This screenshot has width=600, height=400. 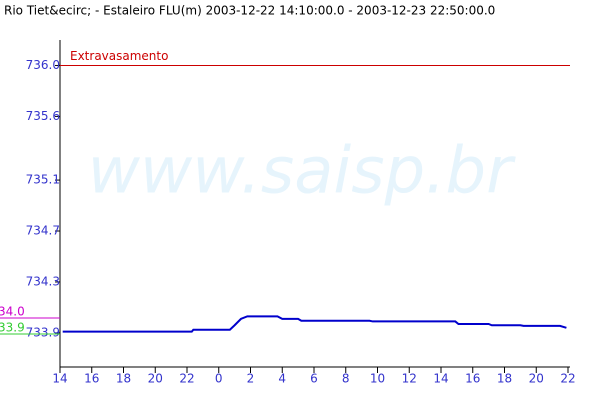 I want to click on x-tick-label: 4, so click(x=282, y=379).